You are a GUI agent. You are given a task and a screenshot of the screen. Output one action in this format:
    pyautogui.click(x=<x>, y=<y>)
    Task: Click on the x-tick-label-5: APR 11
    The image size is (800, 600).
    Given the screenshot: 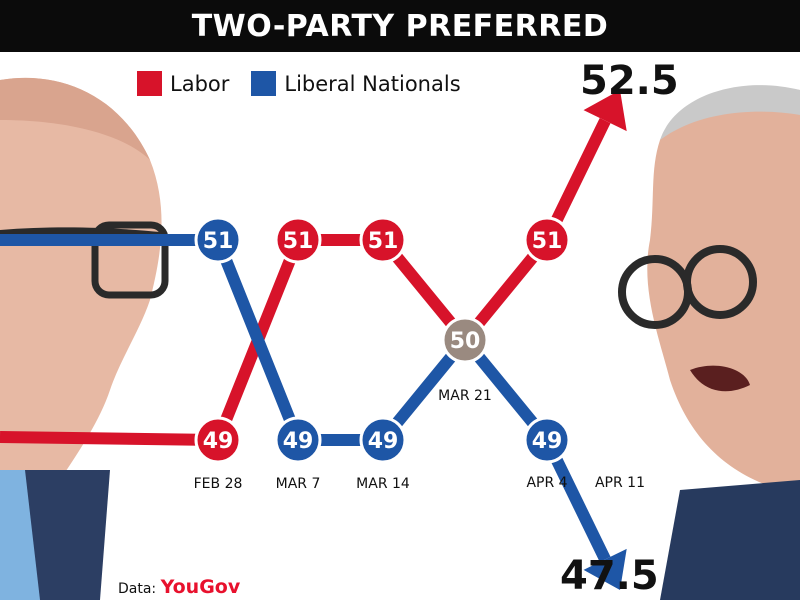 What is the action you would take?
    pyautogui.click(x=620, y=483)
    